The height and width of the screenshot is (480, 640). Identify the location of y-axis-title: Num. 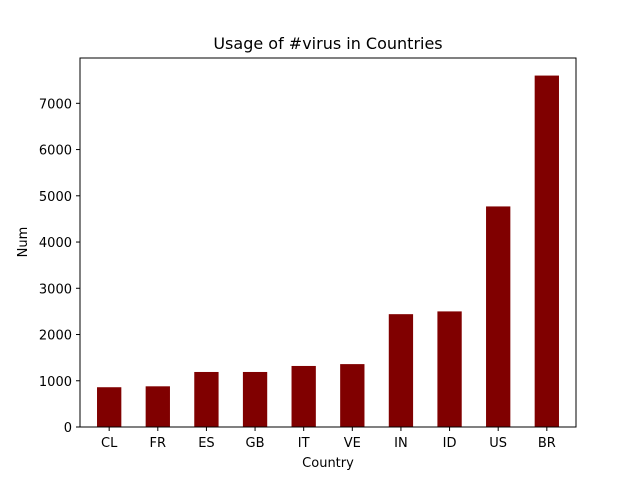
(23, 242).